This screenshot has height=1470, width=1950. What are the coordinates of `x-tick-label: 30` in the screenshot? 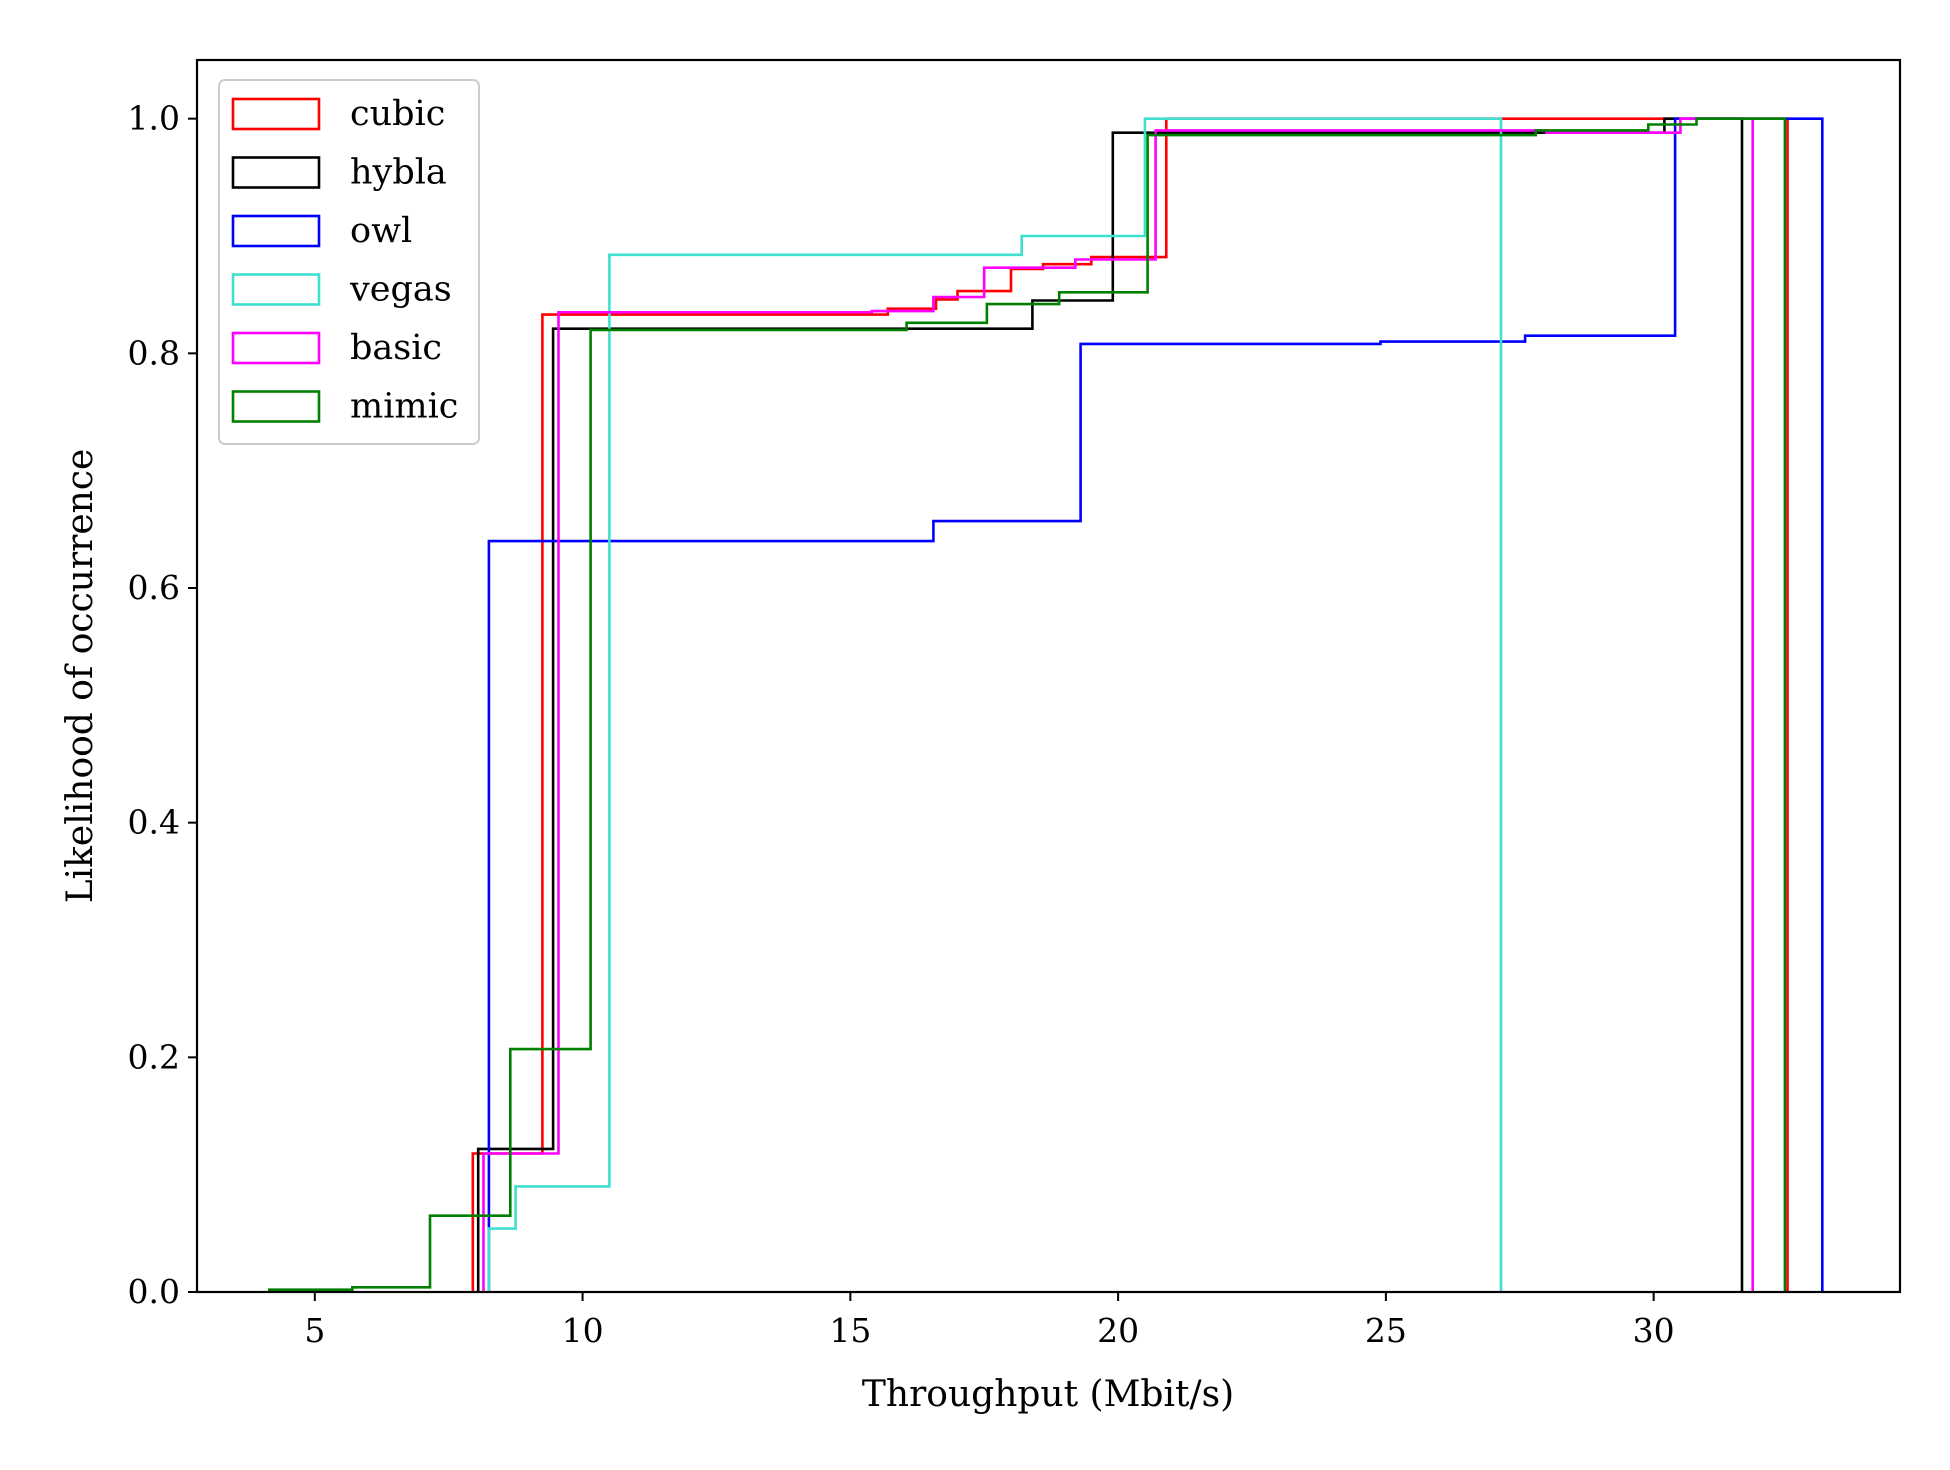 It's located at (1654, 1330).